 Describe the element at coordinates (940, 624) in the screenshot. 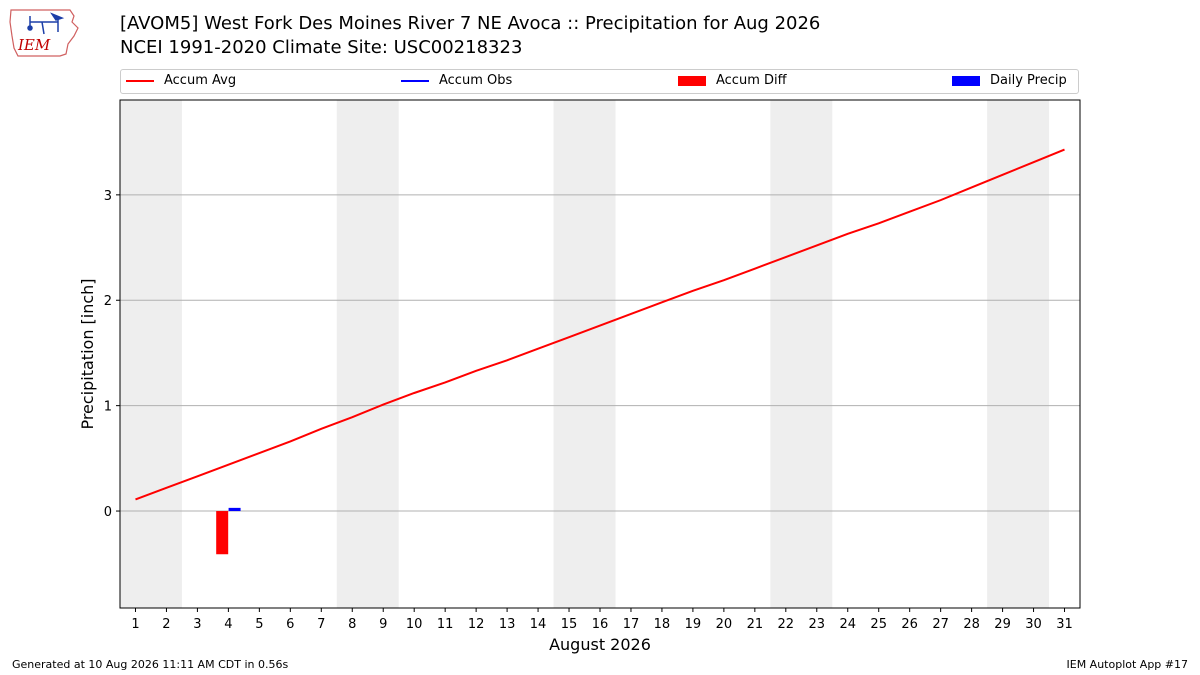

I see `x-tick-label: 27` at that location.